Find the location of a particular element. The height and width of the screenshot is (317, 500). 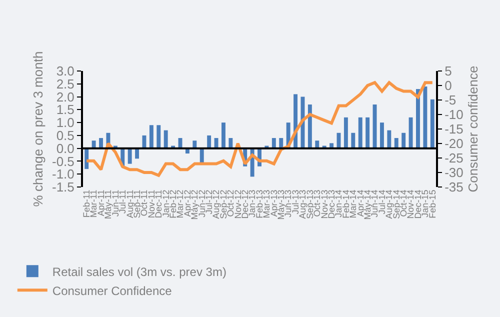

y2-tick-label: -5 is located at coordinates (450, 100).